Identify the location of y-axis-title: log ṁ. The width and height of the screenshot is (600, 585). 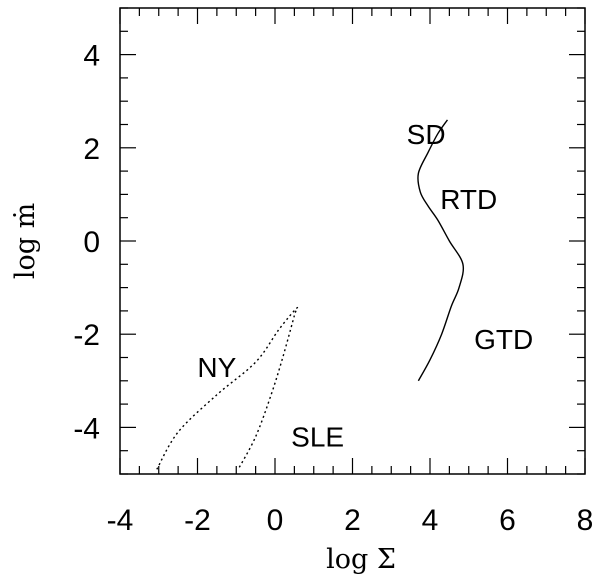
(25, 241).